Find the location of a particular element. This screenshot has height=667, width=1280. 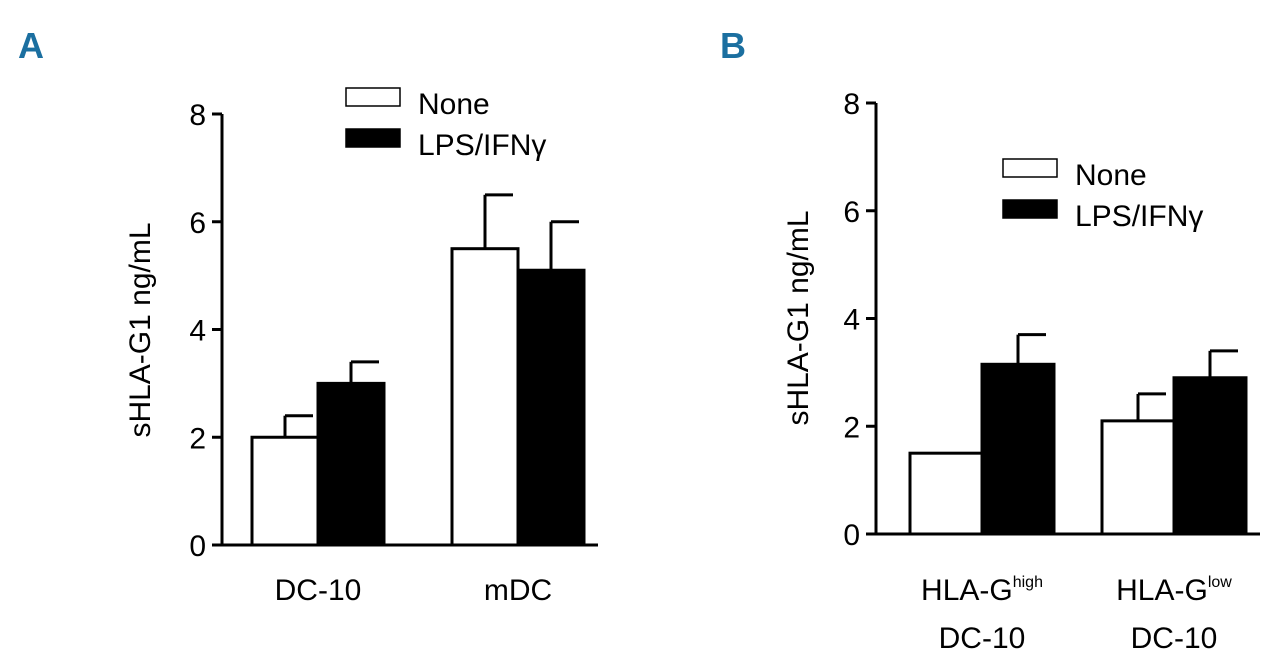

category-label: mDC is located at coordinates (518, 590).